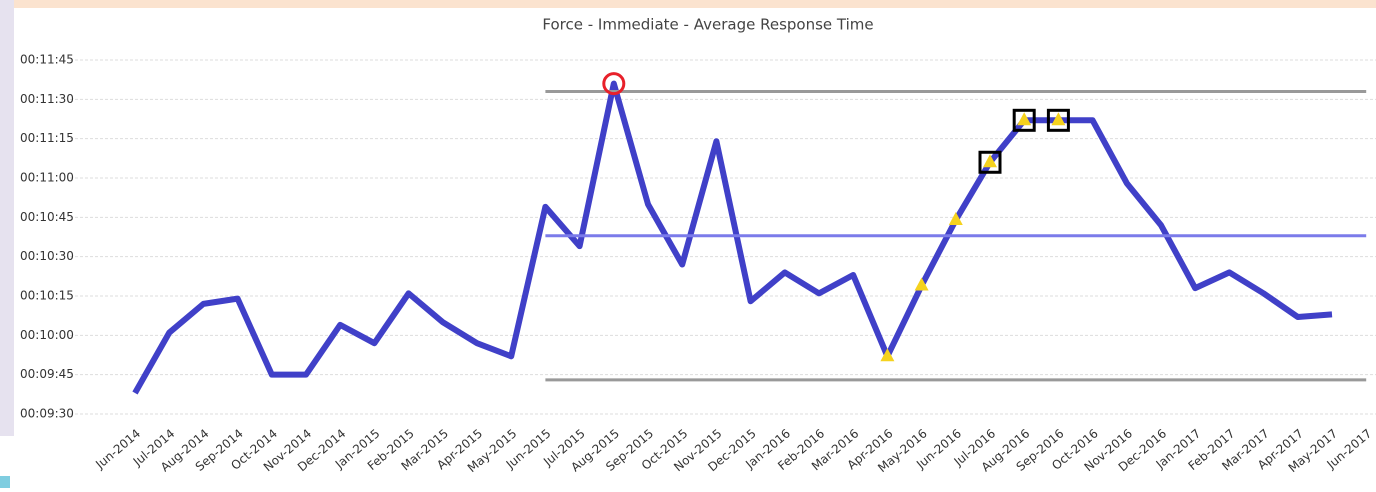 The width and height of the screenshot is (1376, 492). What do you see at coordinates (47, 335) in the screenshot?
I see `y-tick-label: 00:10:00` at bounding box center [47, 335].